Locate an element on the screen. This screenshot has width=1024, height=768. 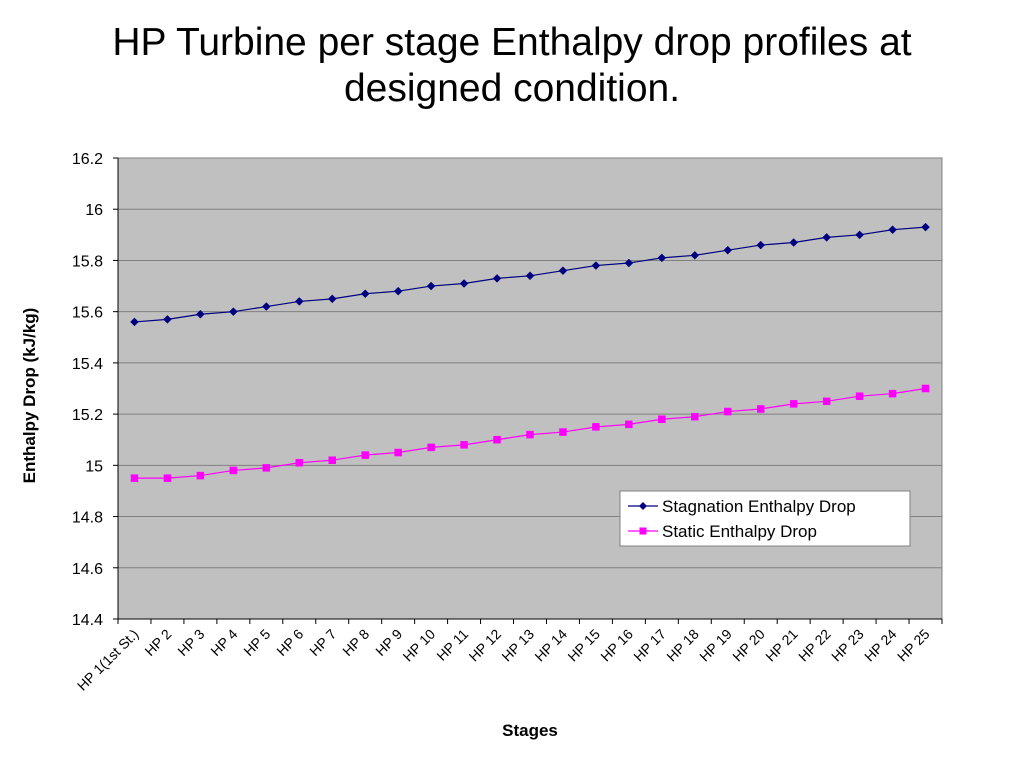
x-tick-label: HP 3 is located at coordinates (190, 642).